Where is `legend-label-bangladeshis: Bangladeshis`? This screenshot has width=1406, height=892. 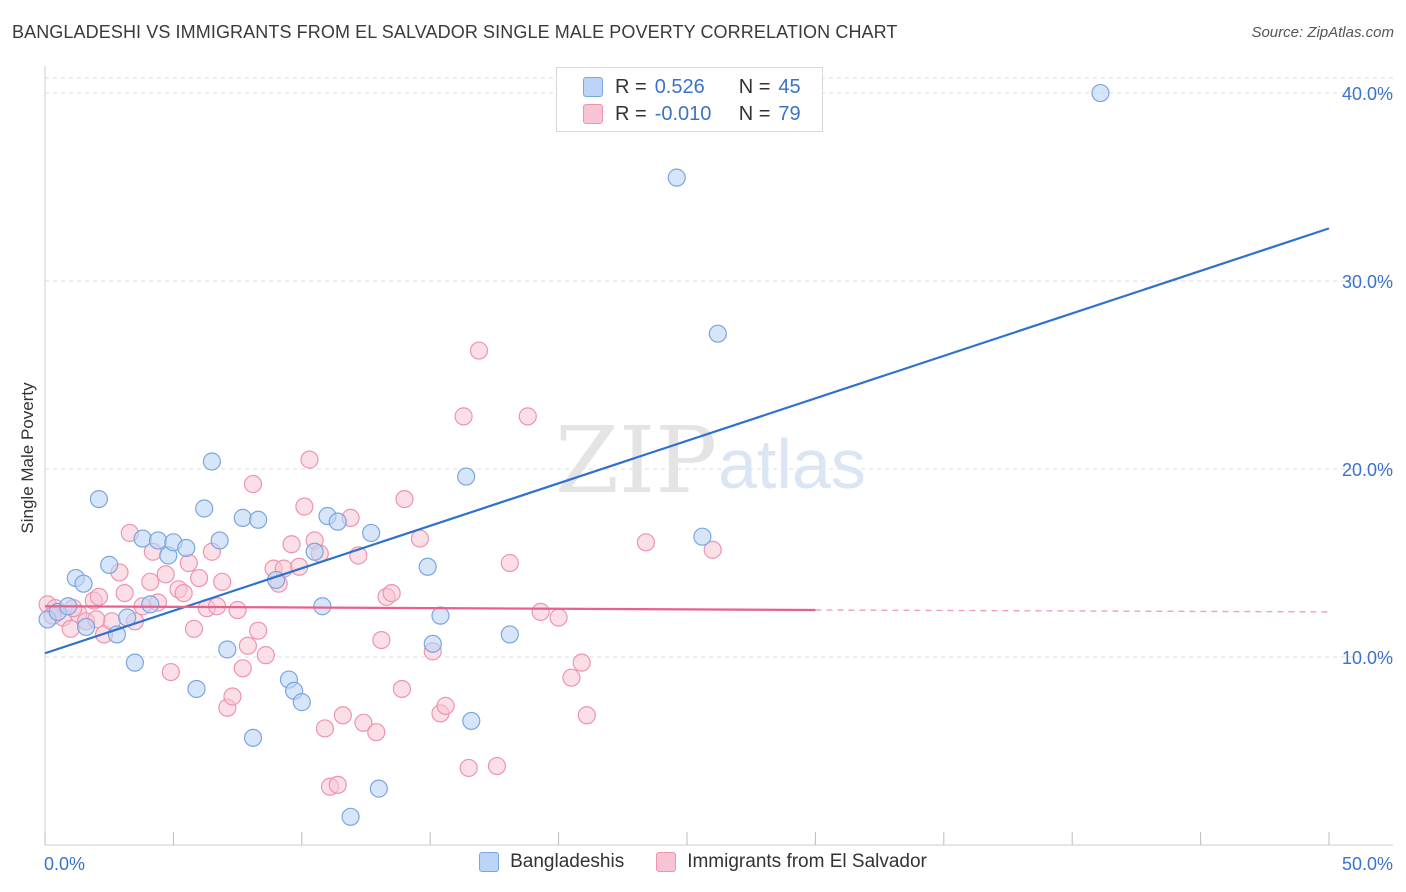
legend-label-bangladeshis: Bangladeshis is located at coordinates (567, 861).